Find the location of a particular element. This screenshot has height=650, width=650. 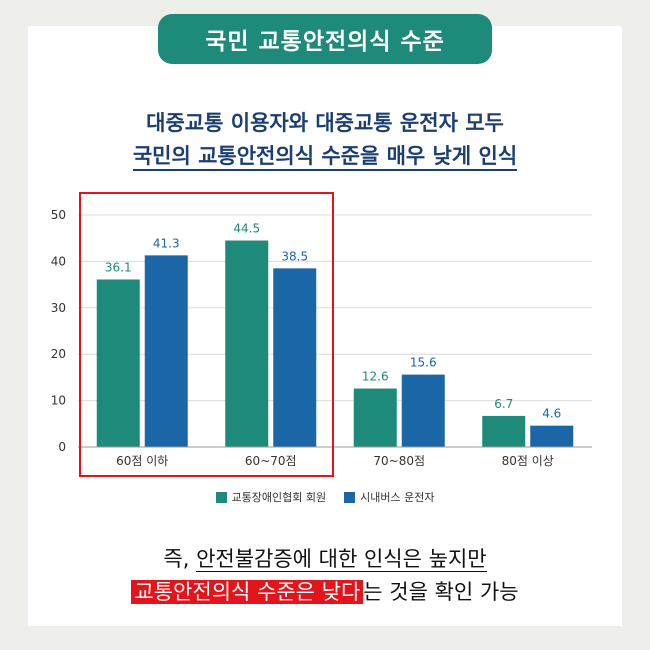

page-title-banner: 국민 교통안전의식 수준 is located at coordinates (325, 39).